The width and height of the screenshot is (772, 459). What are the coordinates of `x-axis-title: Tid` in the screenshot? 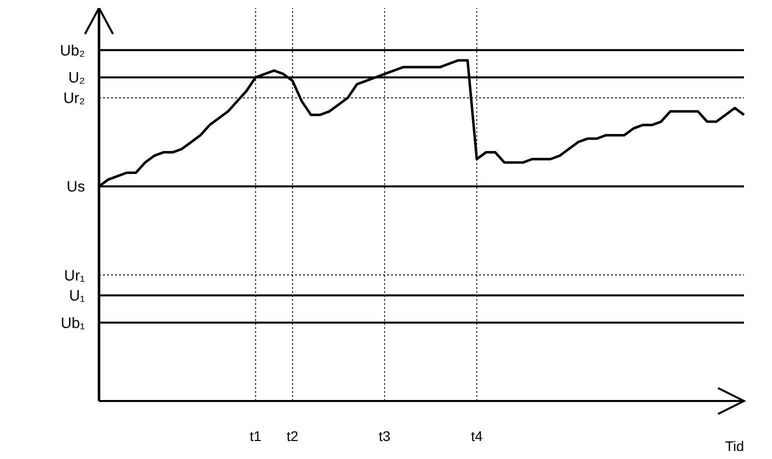 It's located at (734, 446).